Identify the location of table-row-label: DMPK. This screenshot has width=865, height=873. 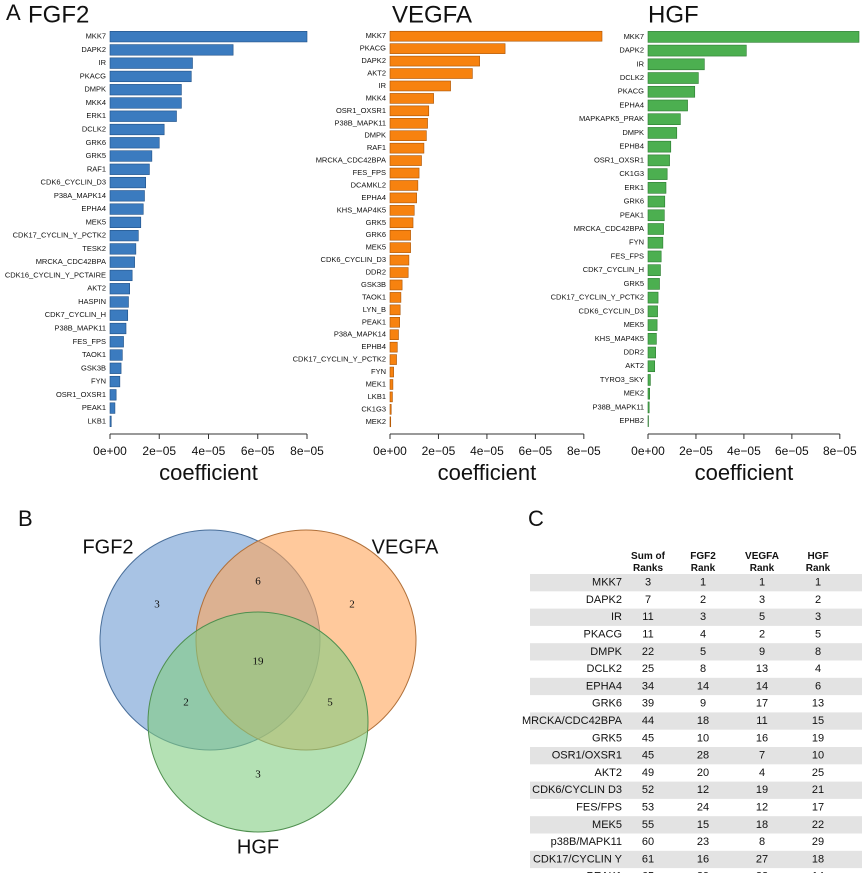
(606, 652).